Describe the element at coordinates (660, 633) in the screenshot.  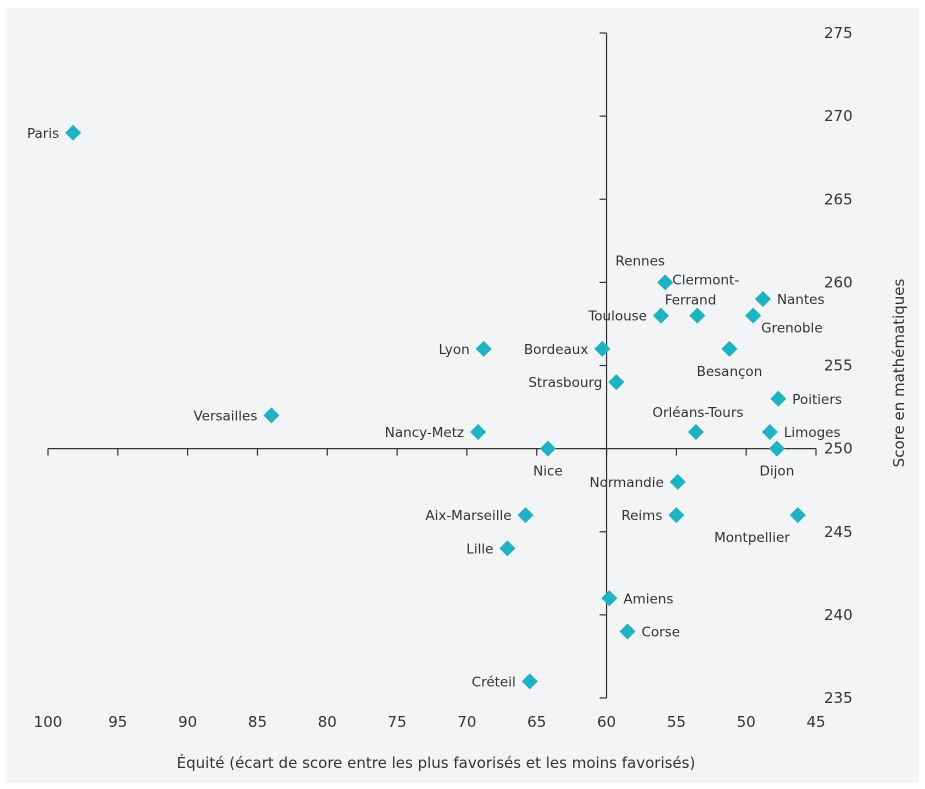
I see `data-point-label: Corse` at that location.